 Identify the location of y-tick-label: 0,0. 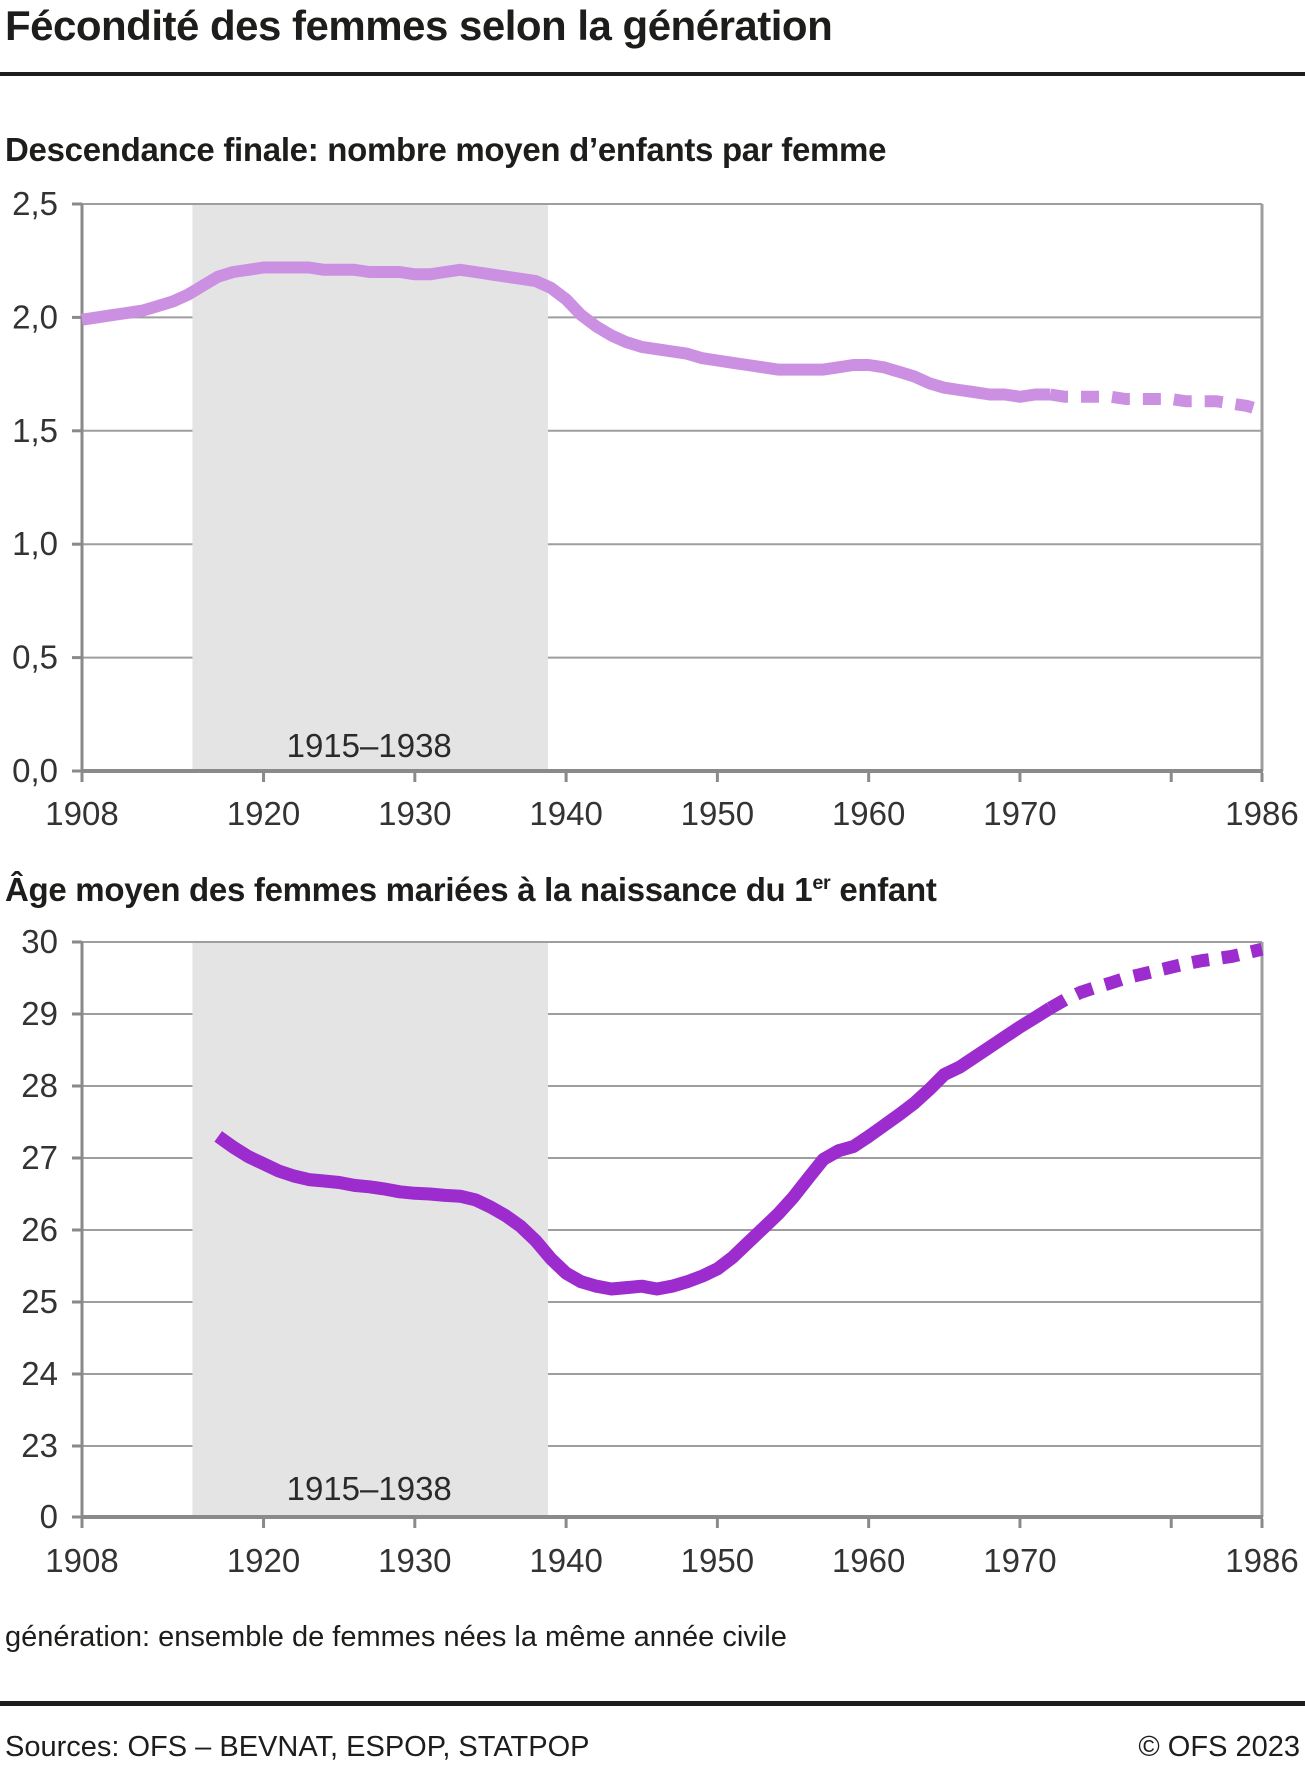
(35, 770).